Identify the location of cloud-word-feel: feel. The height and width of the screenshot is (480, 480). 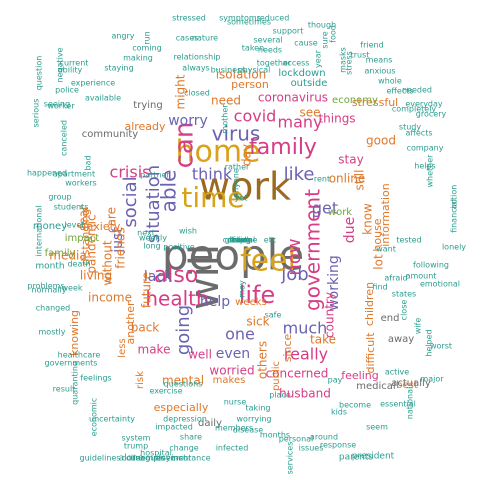
(268, 261).